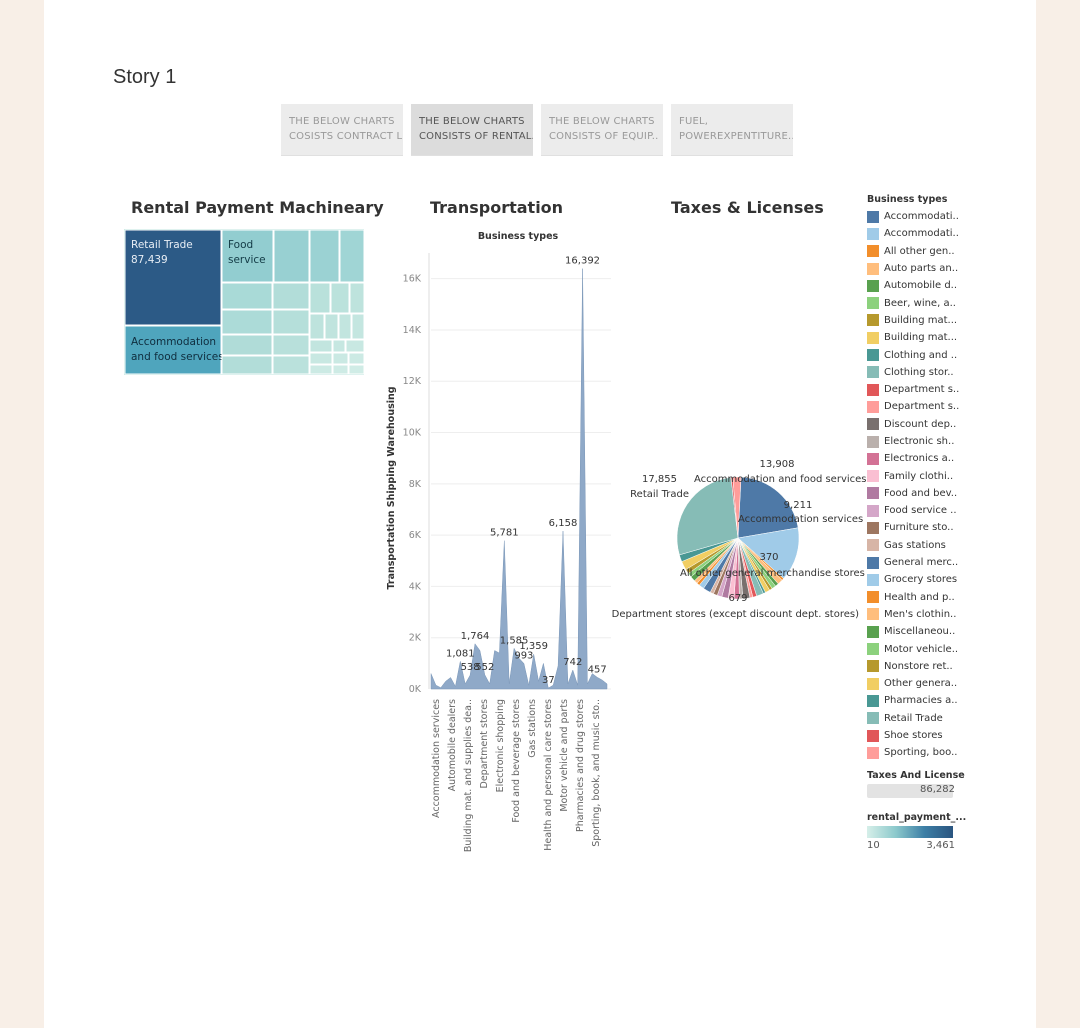 Image resolution: width=1080 pixels, height=1028 pixels. Describe the element at coordinates (516, 761) in the screenshot. I see `x-tick-label: Food and beverage stores` at that location.